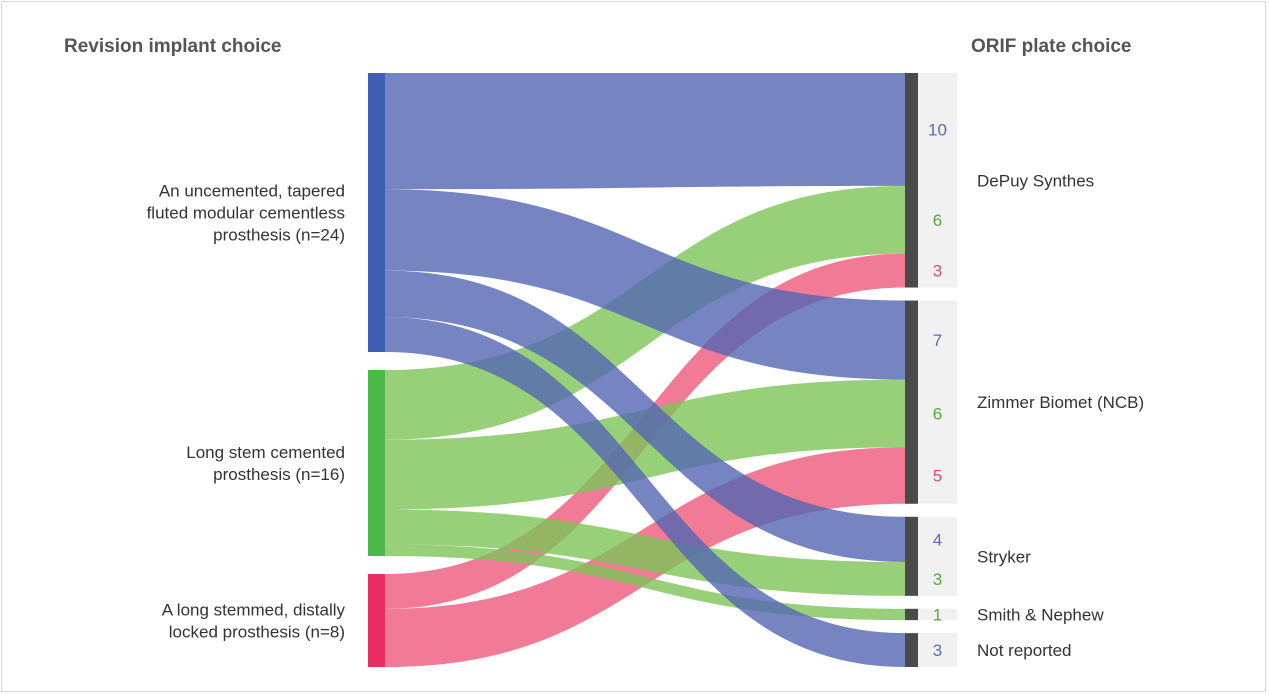  I want to click on value-label-unc-zimmer: 7, so click(937, 340).